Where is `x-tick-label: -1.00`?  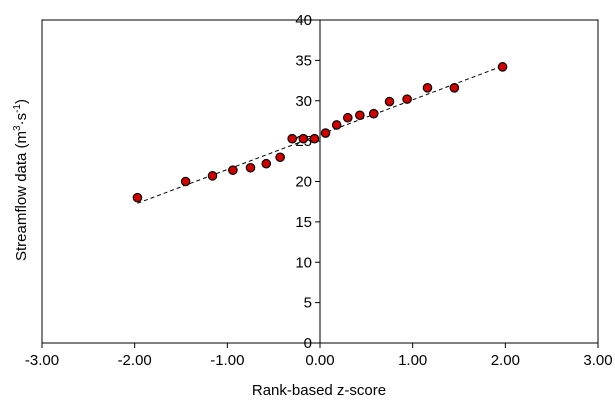 x-tick-label: -1.00 is located at coordinates (227, 360).